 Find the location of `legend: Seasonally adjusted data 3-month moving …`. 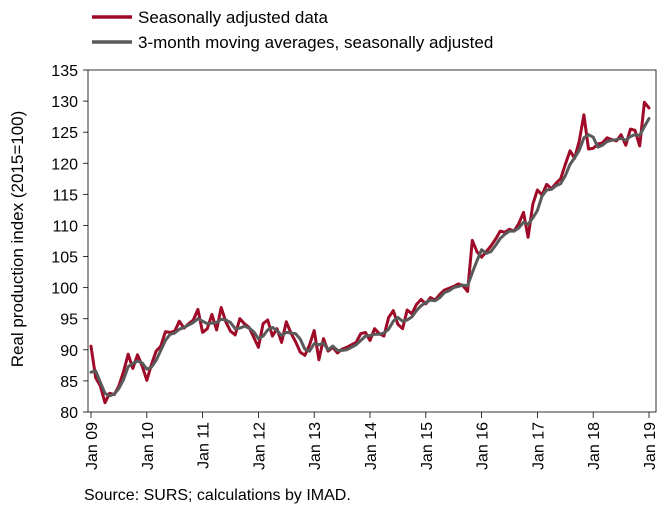

legend: Seasonally adjusted data 3-month moving … is located at coordinates (292, 30).